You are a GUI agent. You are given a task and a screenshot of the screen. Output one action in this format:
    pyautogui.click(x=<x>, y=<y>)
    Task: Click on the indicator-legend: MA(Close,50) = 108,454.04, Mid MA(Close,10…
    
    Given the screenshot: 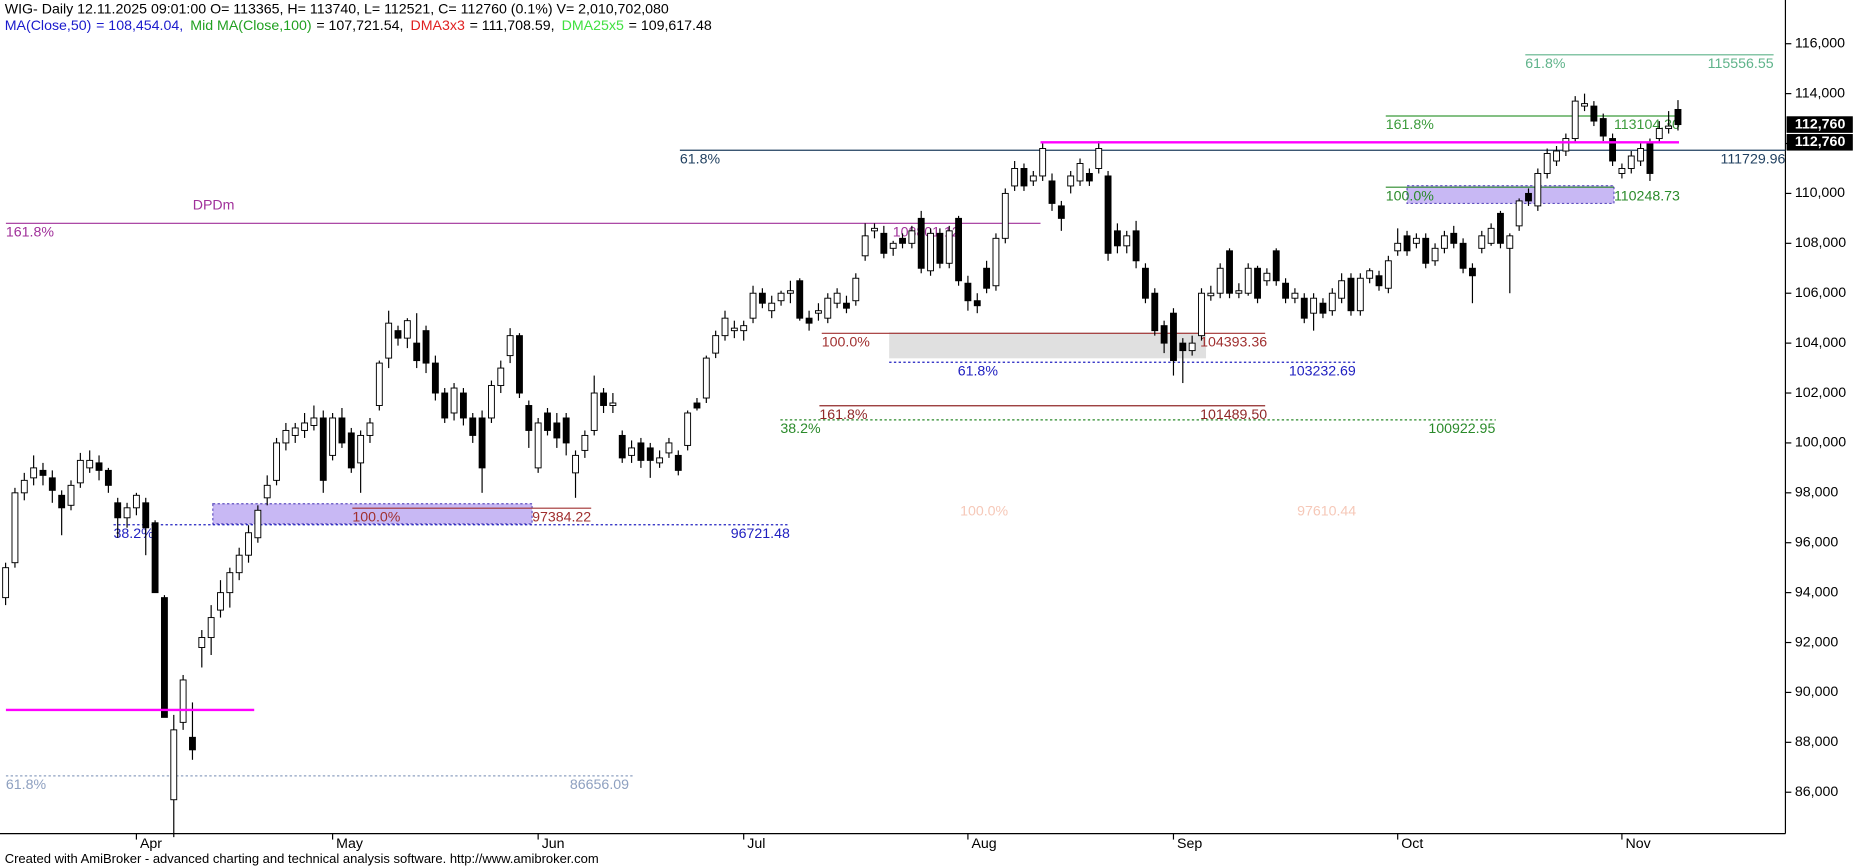 What is the action you would take?
    pyautogui.click(x=358, y=26)
    